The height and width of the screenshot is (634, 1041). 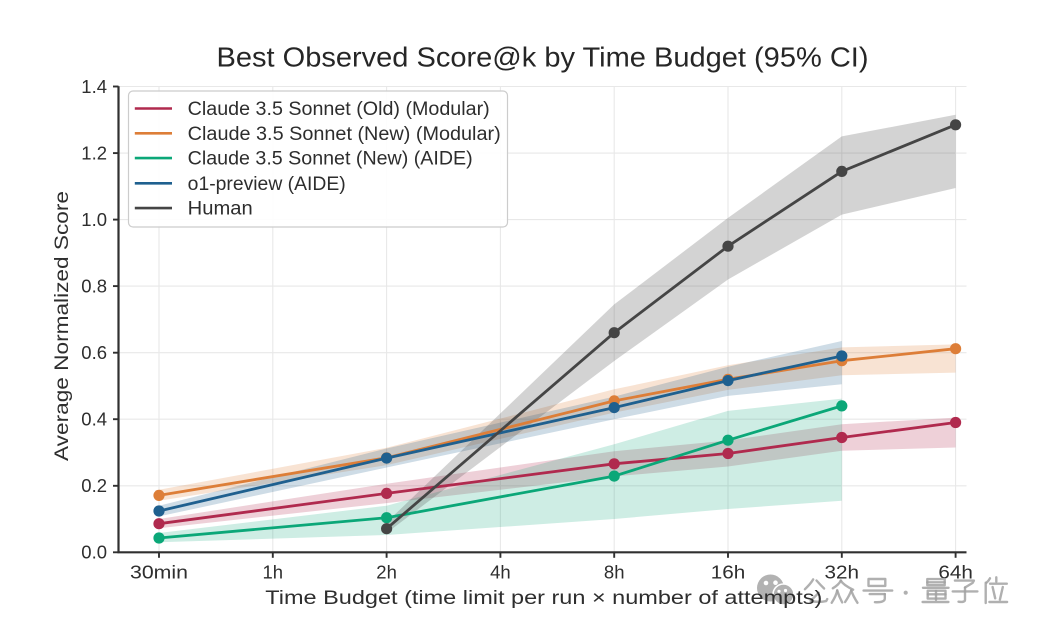 What do you see at coordinates (94, 552) in the screenshot?
I see `svg-text: 0.0` at bounding box center [94, 552].